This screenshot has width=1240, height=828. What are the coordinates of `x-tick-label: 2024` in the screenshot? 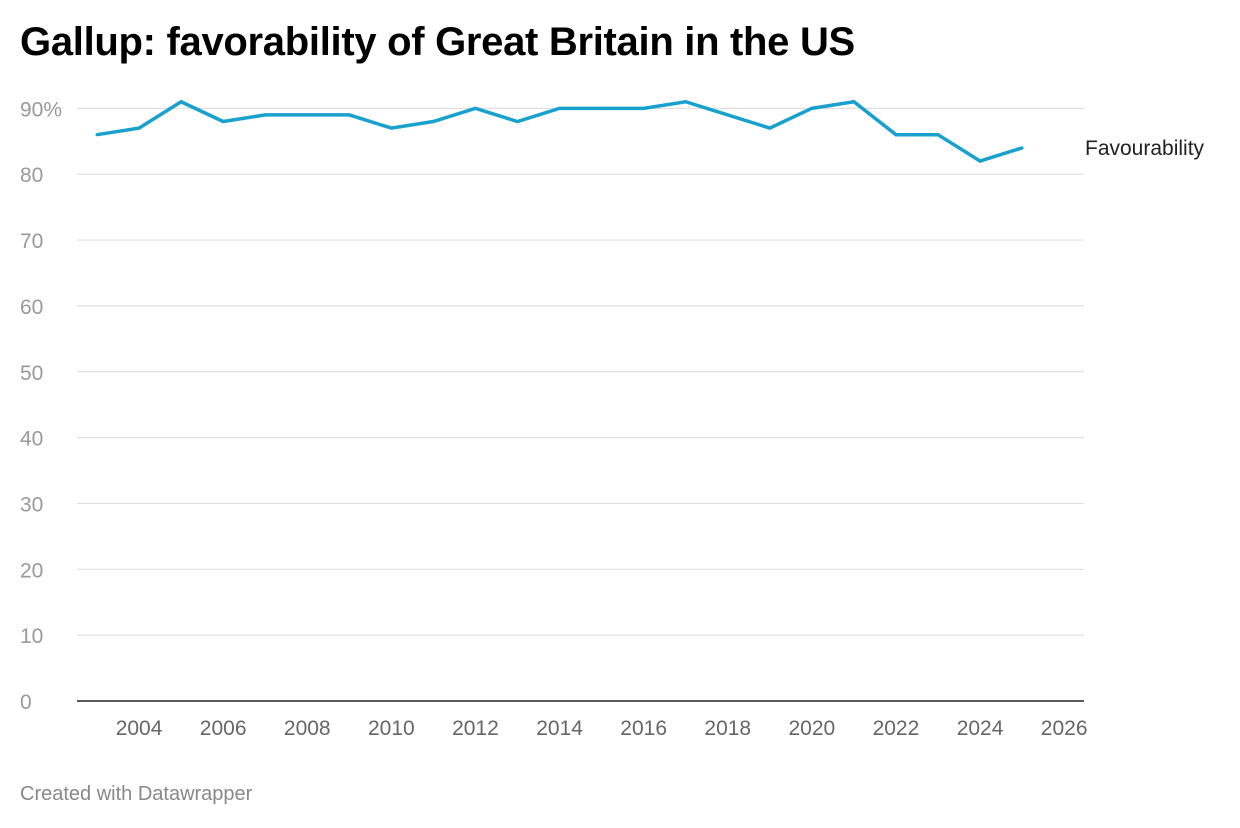 It's located at (980, 728).